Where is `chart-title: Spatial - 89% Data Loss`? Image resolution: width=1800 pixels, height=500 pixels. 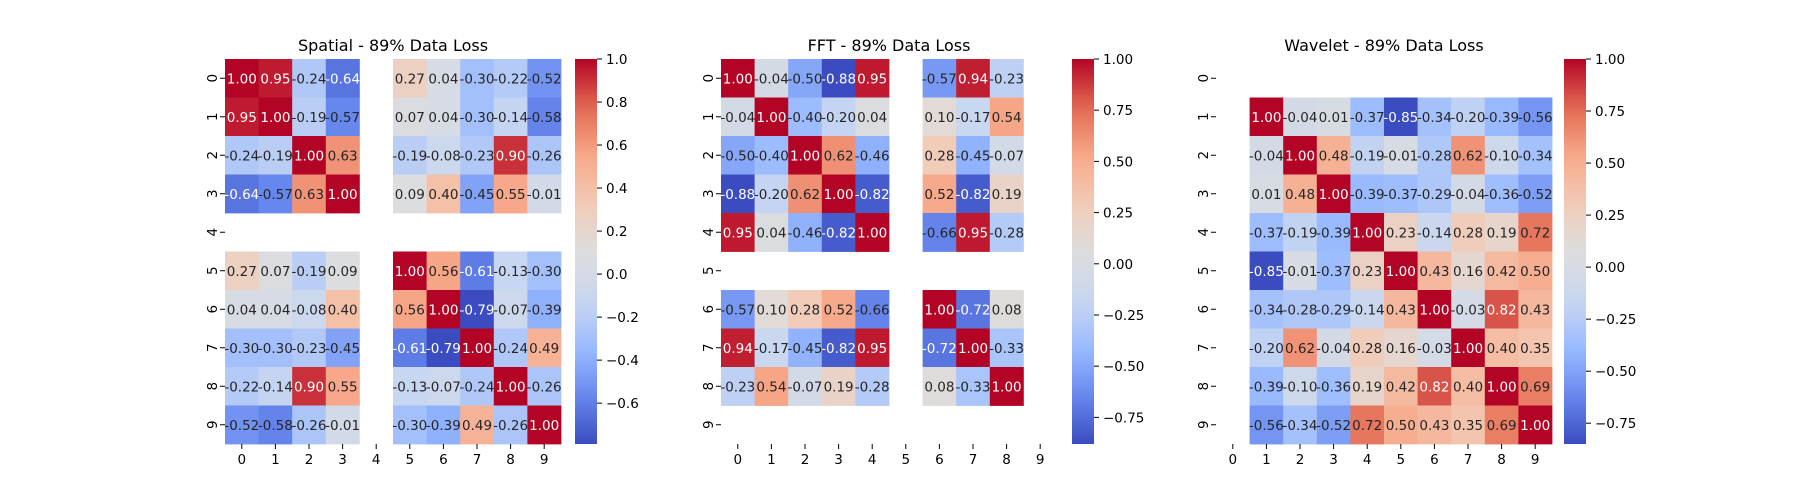
chart-title: Spatial - 89% Data Loss is located at coordinates (393, 45).